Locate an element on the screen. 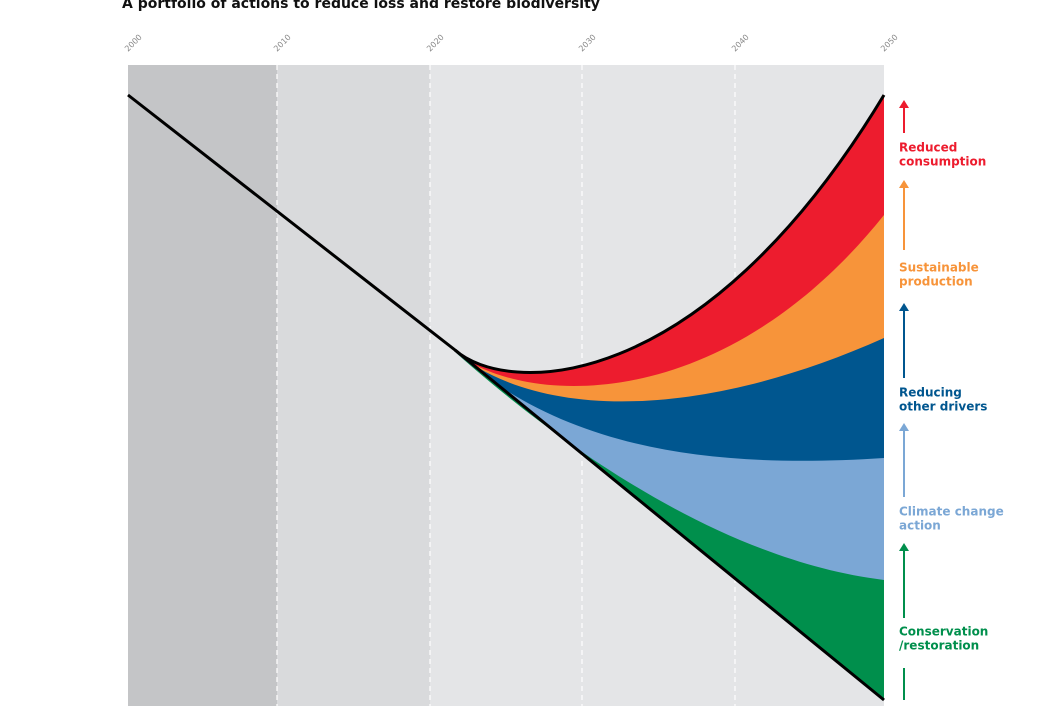 The height and width of the screenshot is (706, 1060). year-label: 2040 is located at coordinates (740, 43).